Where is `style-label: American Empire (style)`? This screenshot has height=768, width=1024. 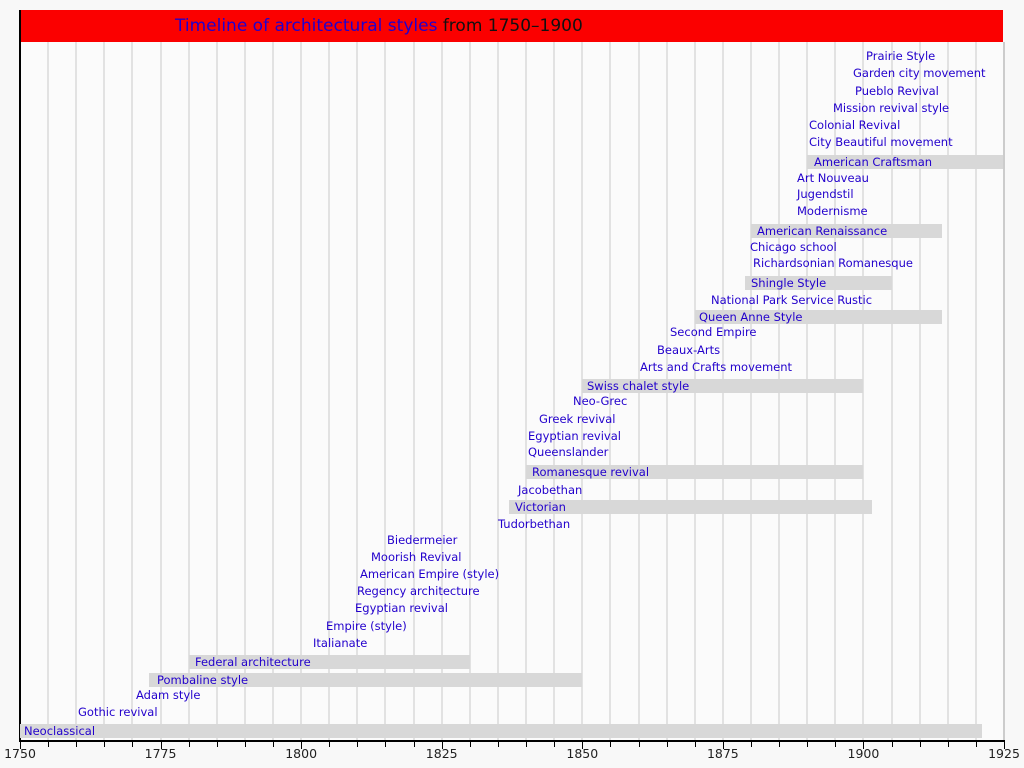 style-label: American Empire (style) is located at coordinates (430, 574).